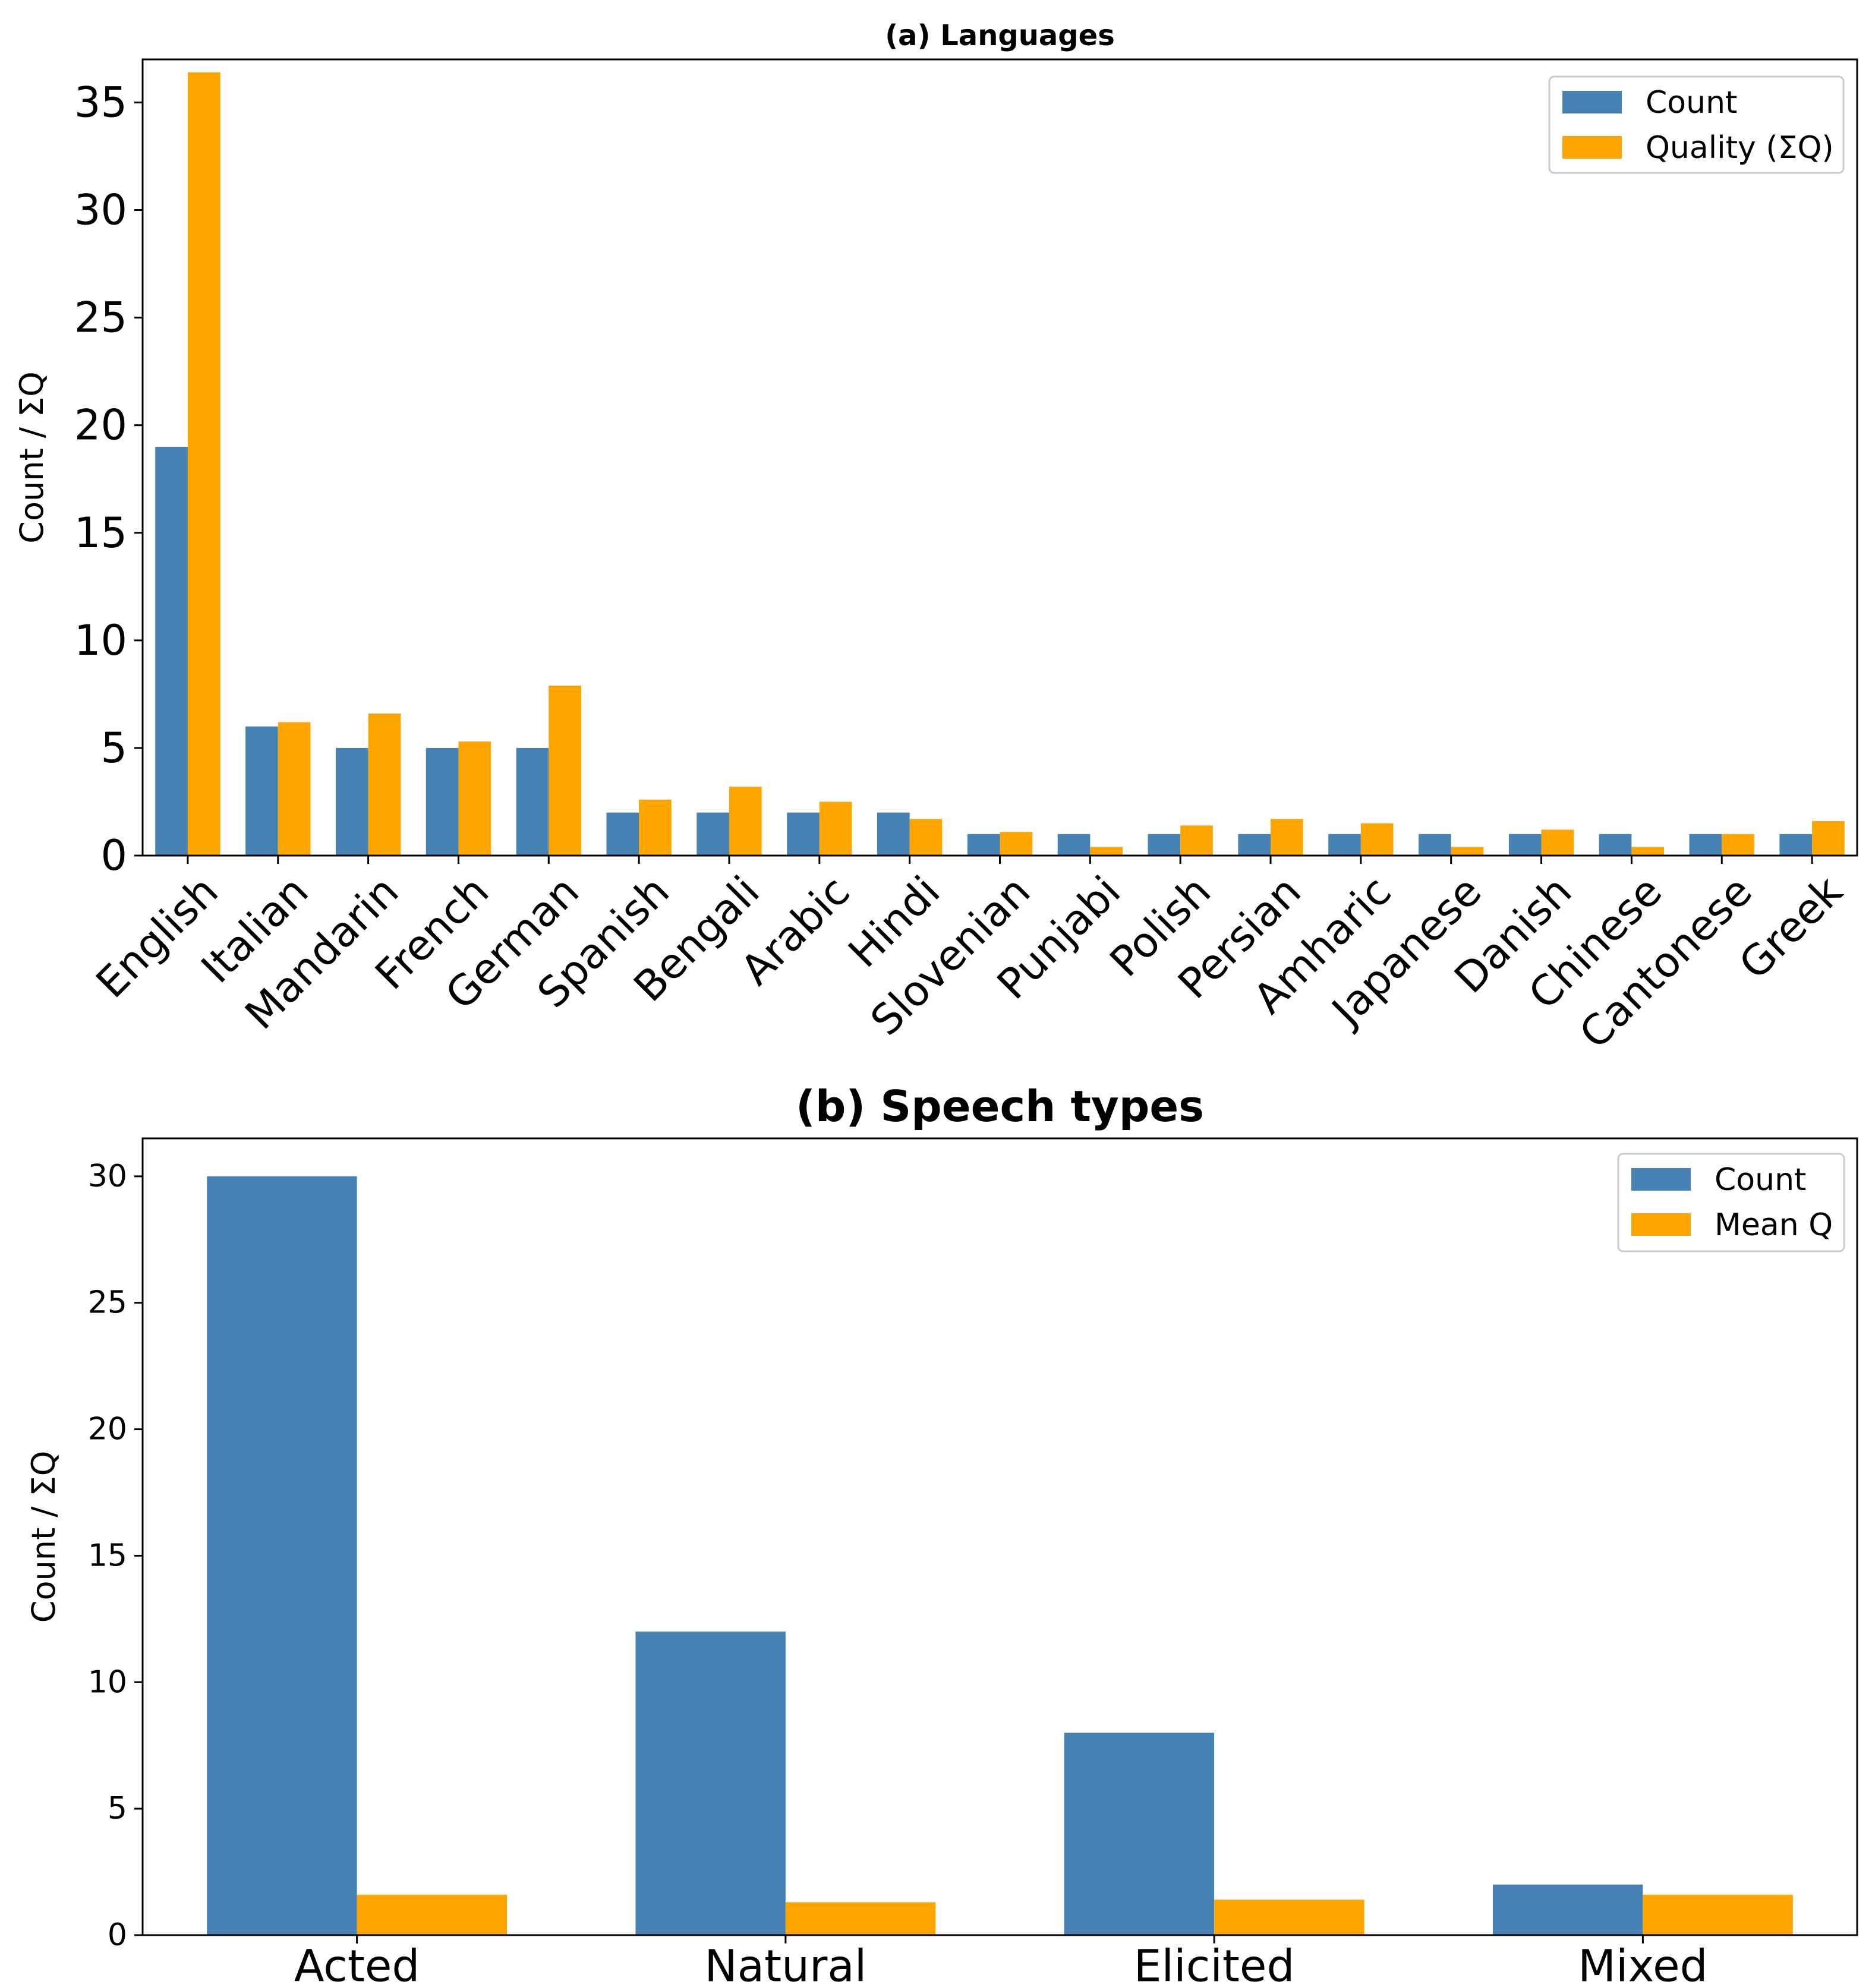  I want to click on legend-label: Mean Q, so click(1774, 1225).